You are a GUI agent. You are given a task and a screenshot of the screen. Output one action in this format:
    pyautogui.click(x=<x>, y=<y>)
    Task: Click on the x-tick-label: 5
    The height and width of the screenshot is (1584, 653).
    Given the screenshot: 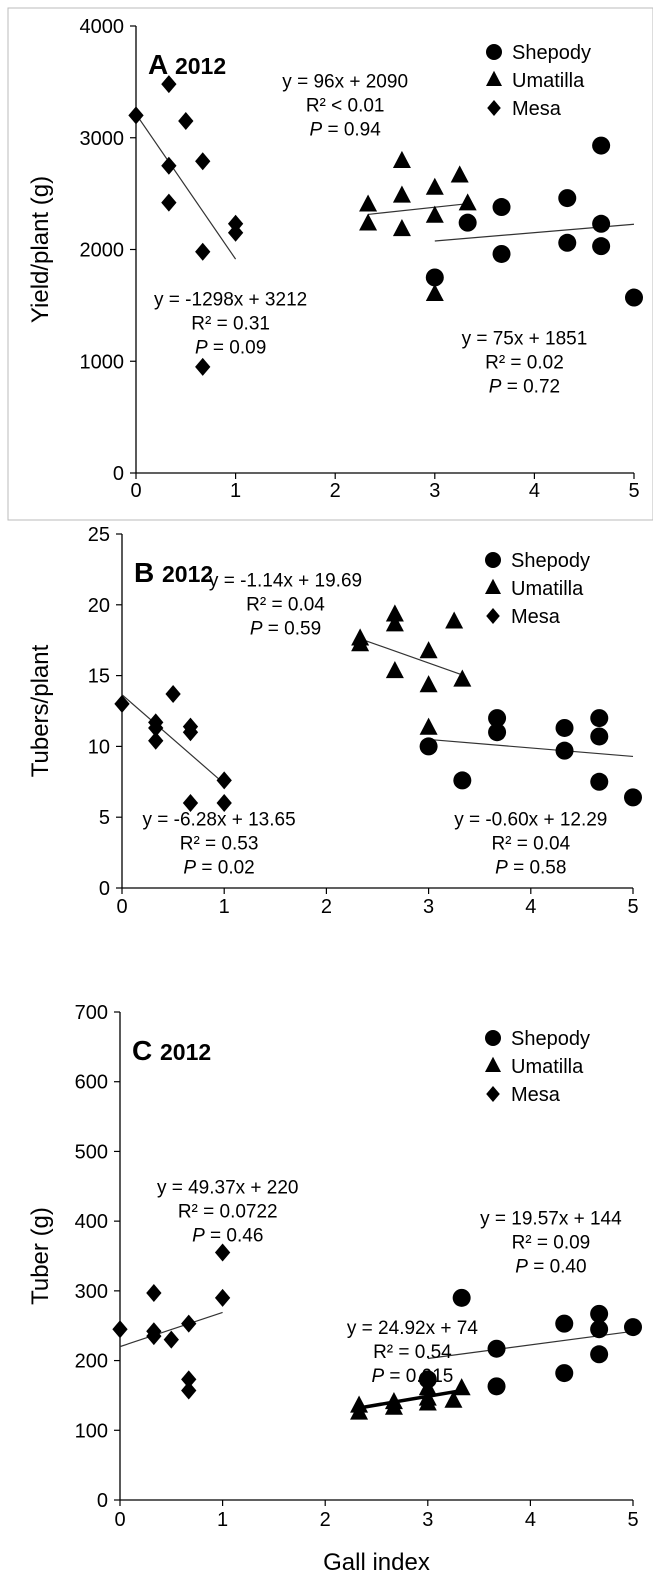 What is the action you would take?
    pyautogui.click(x=632, y=907)
    